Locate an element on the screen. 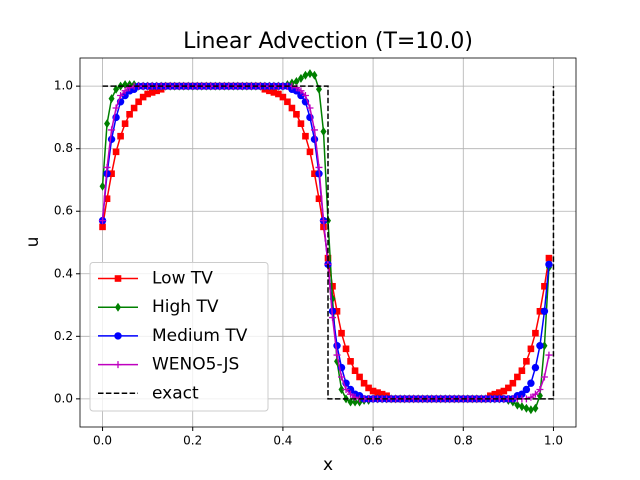  y-tick-label: 0.6 is located at coordinates (63, 211).